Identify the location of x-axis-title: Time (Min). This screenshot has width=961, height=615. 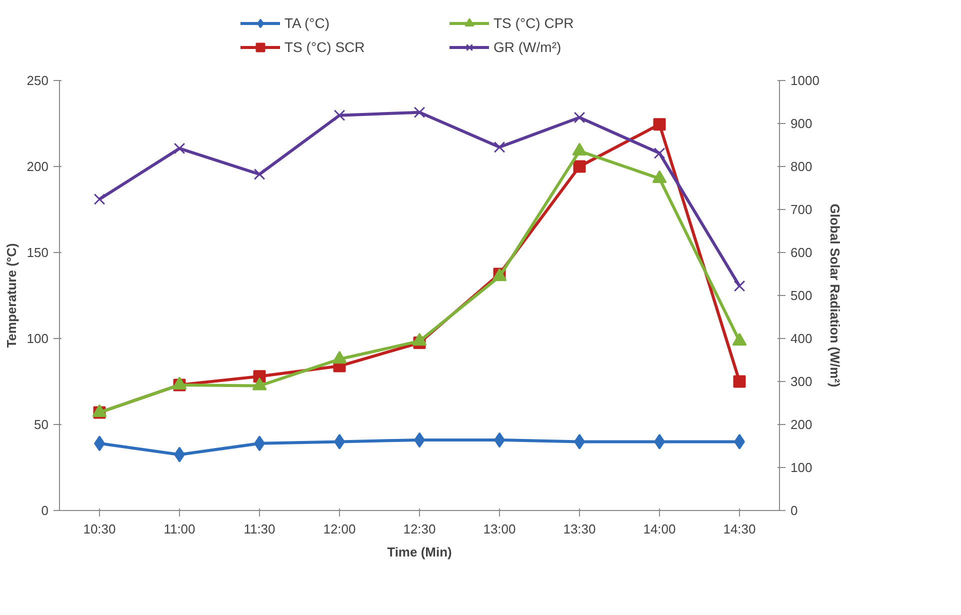
(419, 552).